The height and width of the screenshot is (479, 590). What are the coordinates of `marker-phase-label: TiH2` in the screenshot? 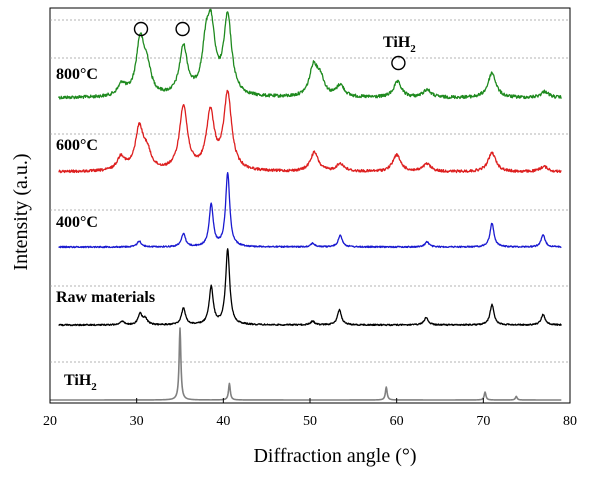 It's located at (399, 44).